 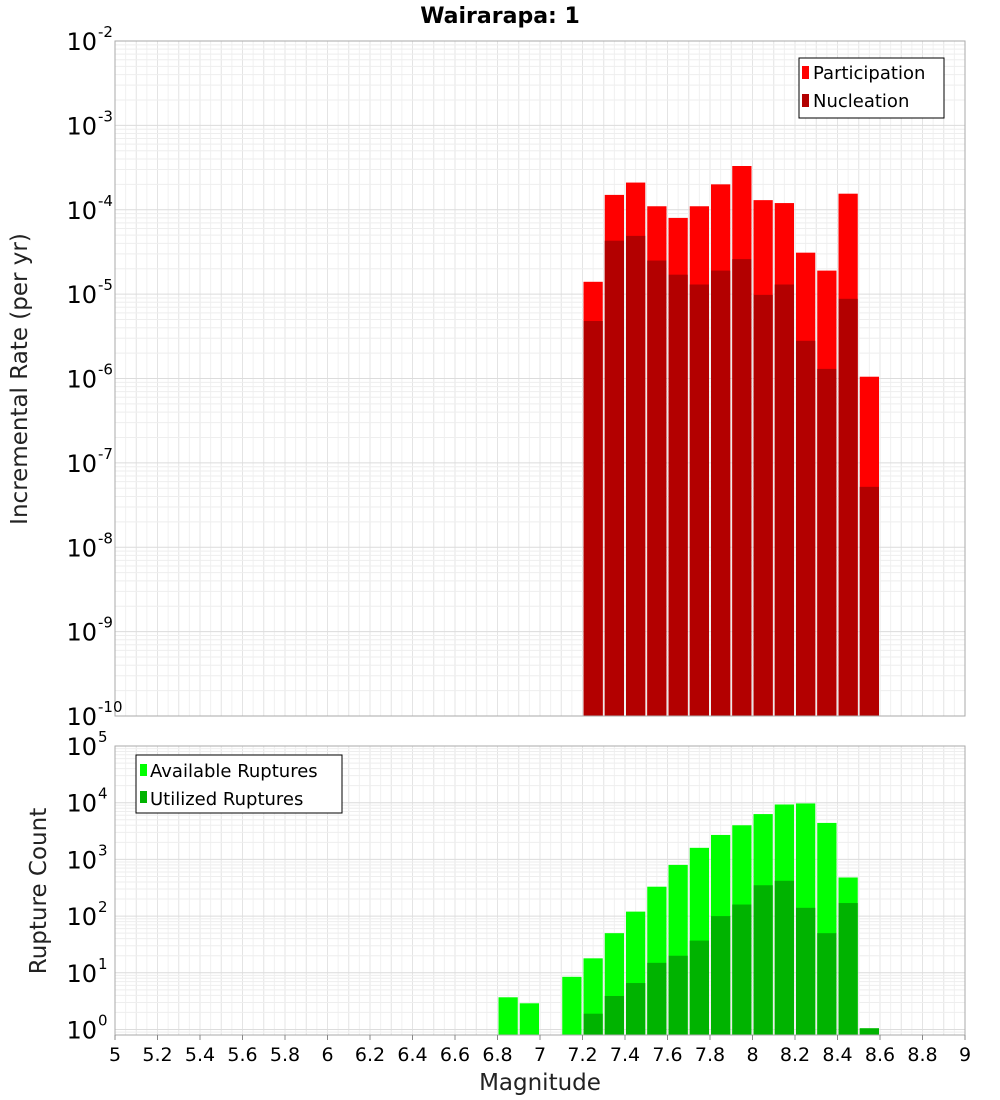 I want to click on x-tick-label: 6, so click(x=327, y=1055).